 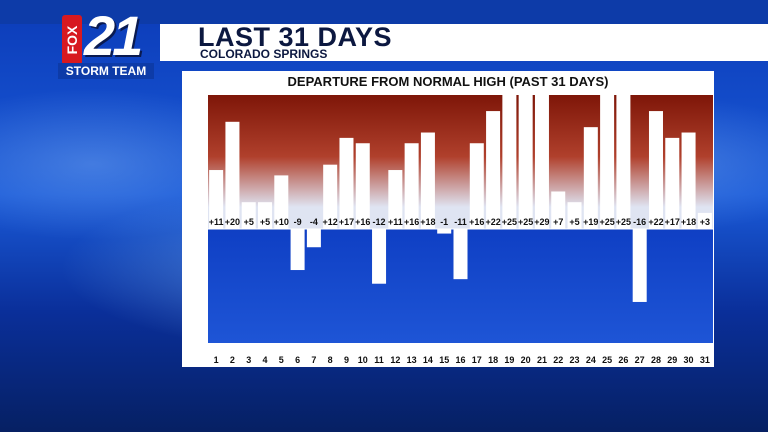 What do you see at coordinates (541, 222) in the screenshot?
I see `value-label: +29` at bounding box center [541, 222].